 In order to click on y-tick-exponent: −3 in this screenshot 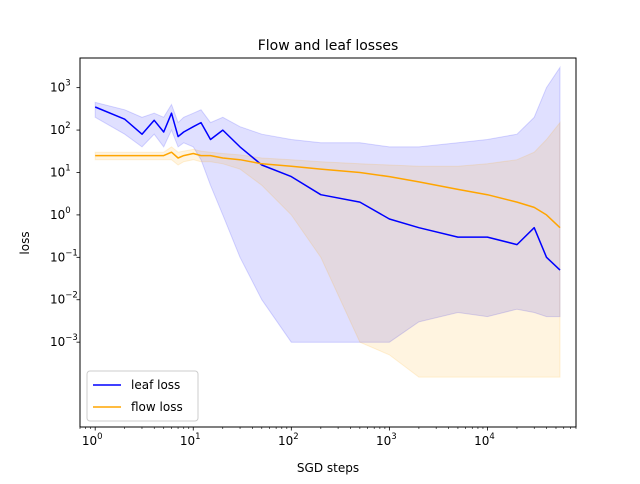, I will do `click(71, 338)`.